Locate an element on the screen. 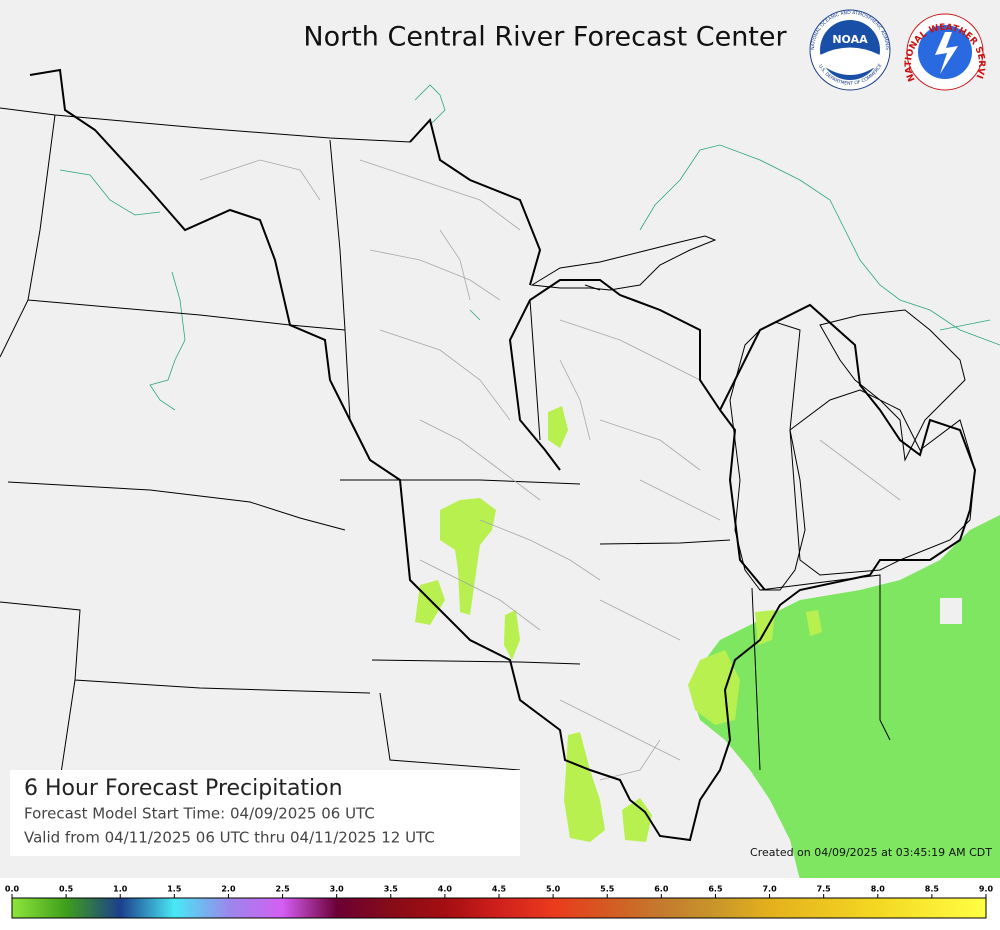  colorbar-tick-label: 6.0 is located at coordinates (661, 889).